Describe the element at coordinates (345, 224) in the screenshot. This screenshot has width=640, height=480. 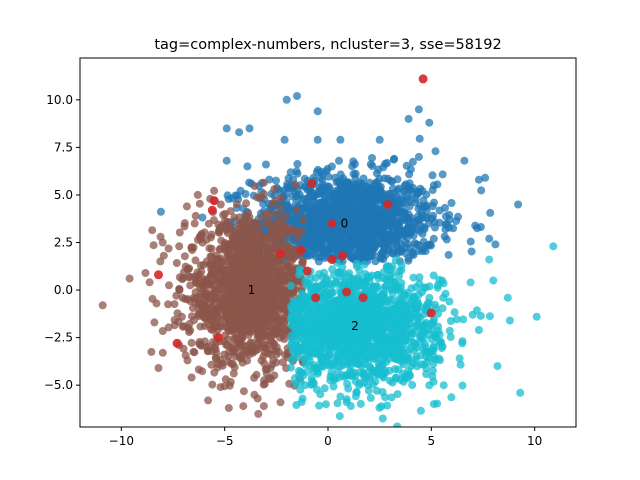
I see `cluster-label-0: 0` at that location.